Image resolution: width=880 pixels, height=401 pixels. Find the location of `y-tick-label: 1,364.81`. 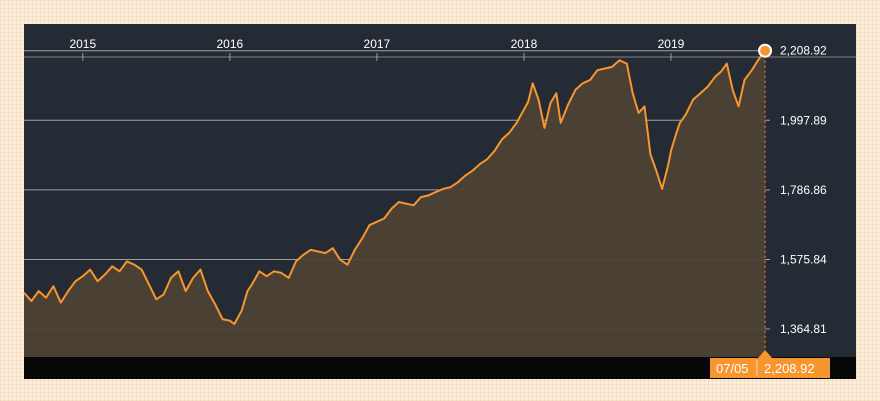

y-tick-label: 1,364.81 is located at coordinates (803, 329).